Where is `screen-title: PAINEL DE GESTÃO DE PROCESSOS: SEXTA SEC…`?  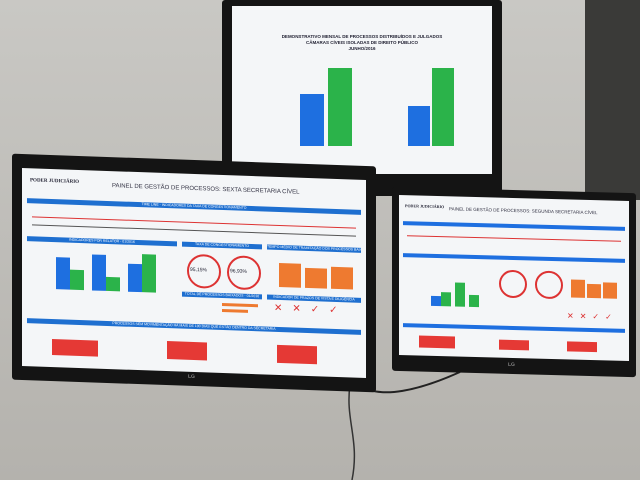 screen-title: PAINEL DE GESTÃO DE PROCESSOS: SEXTA SEC… is located at coordinates (206, 189).